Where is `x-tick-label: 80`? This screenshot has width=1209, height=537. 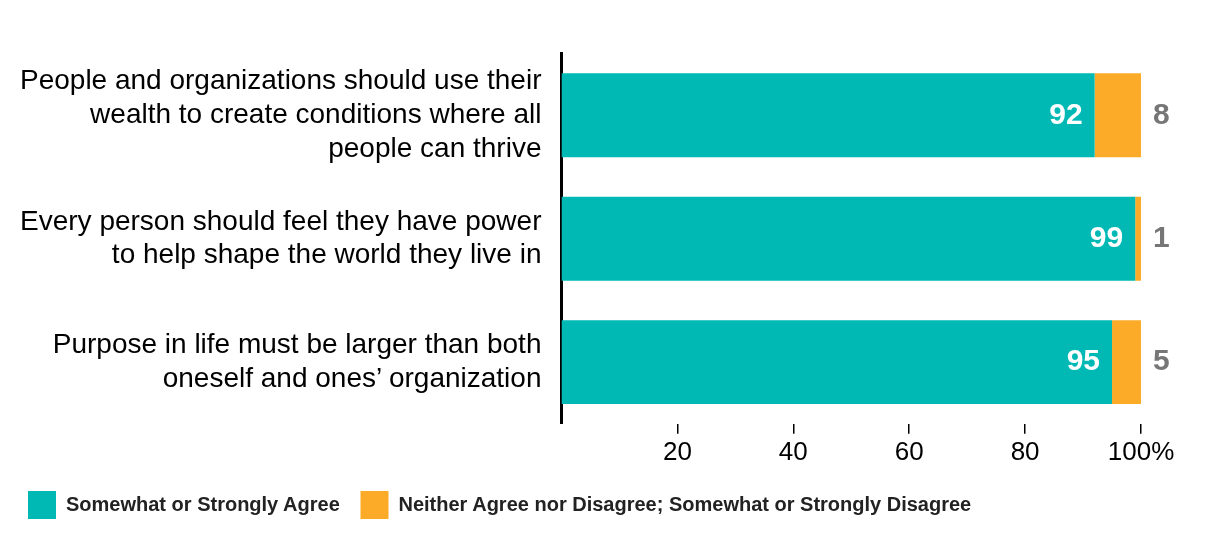
x-tick-label: 80 is located at coordinates (1025, 450).